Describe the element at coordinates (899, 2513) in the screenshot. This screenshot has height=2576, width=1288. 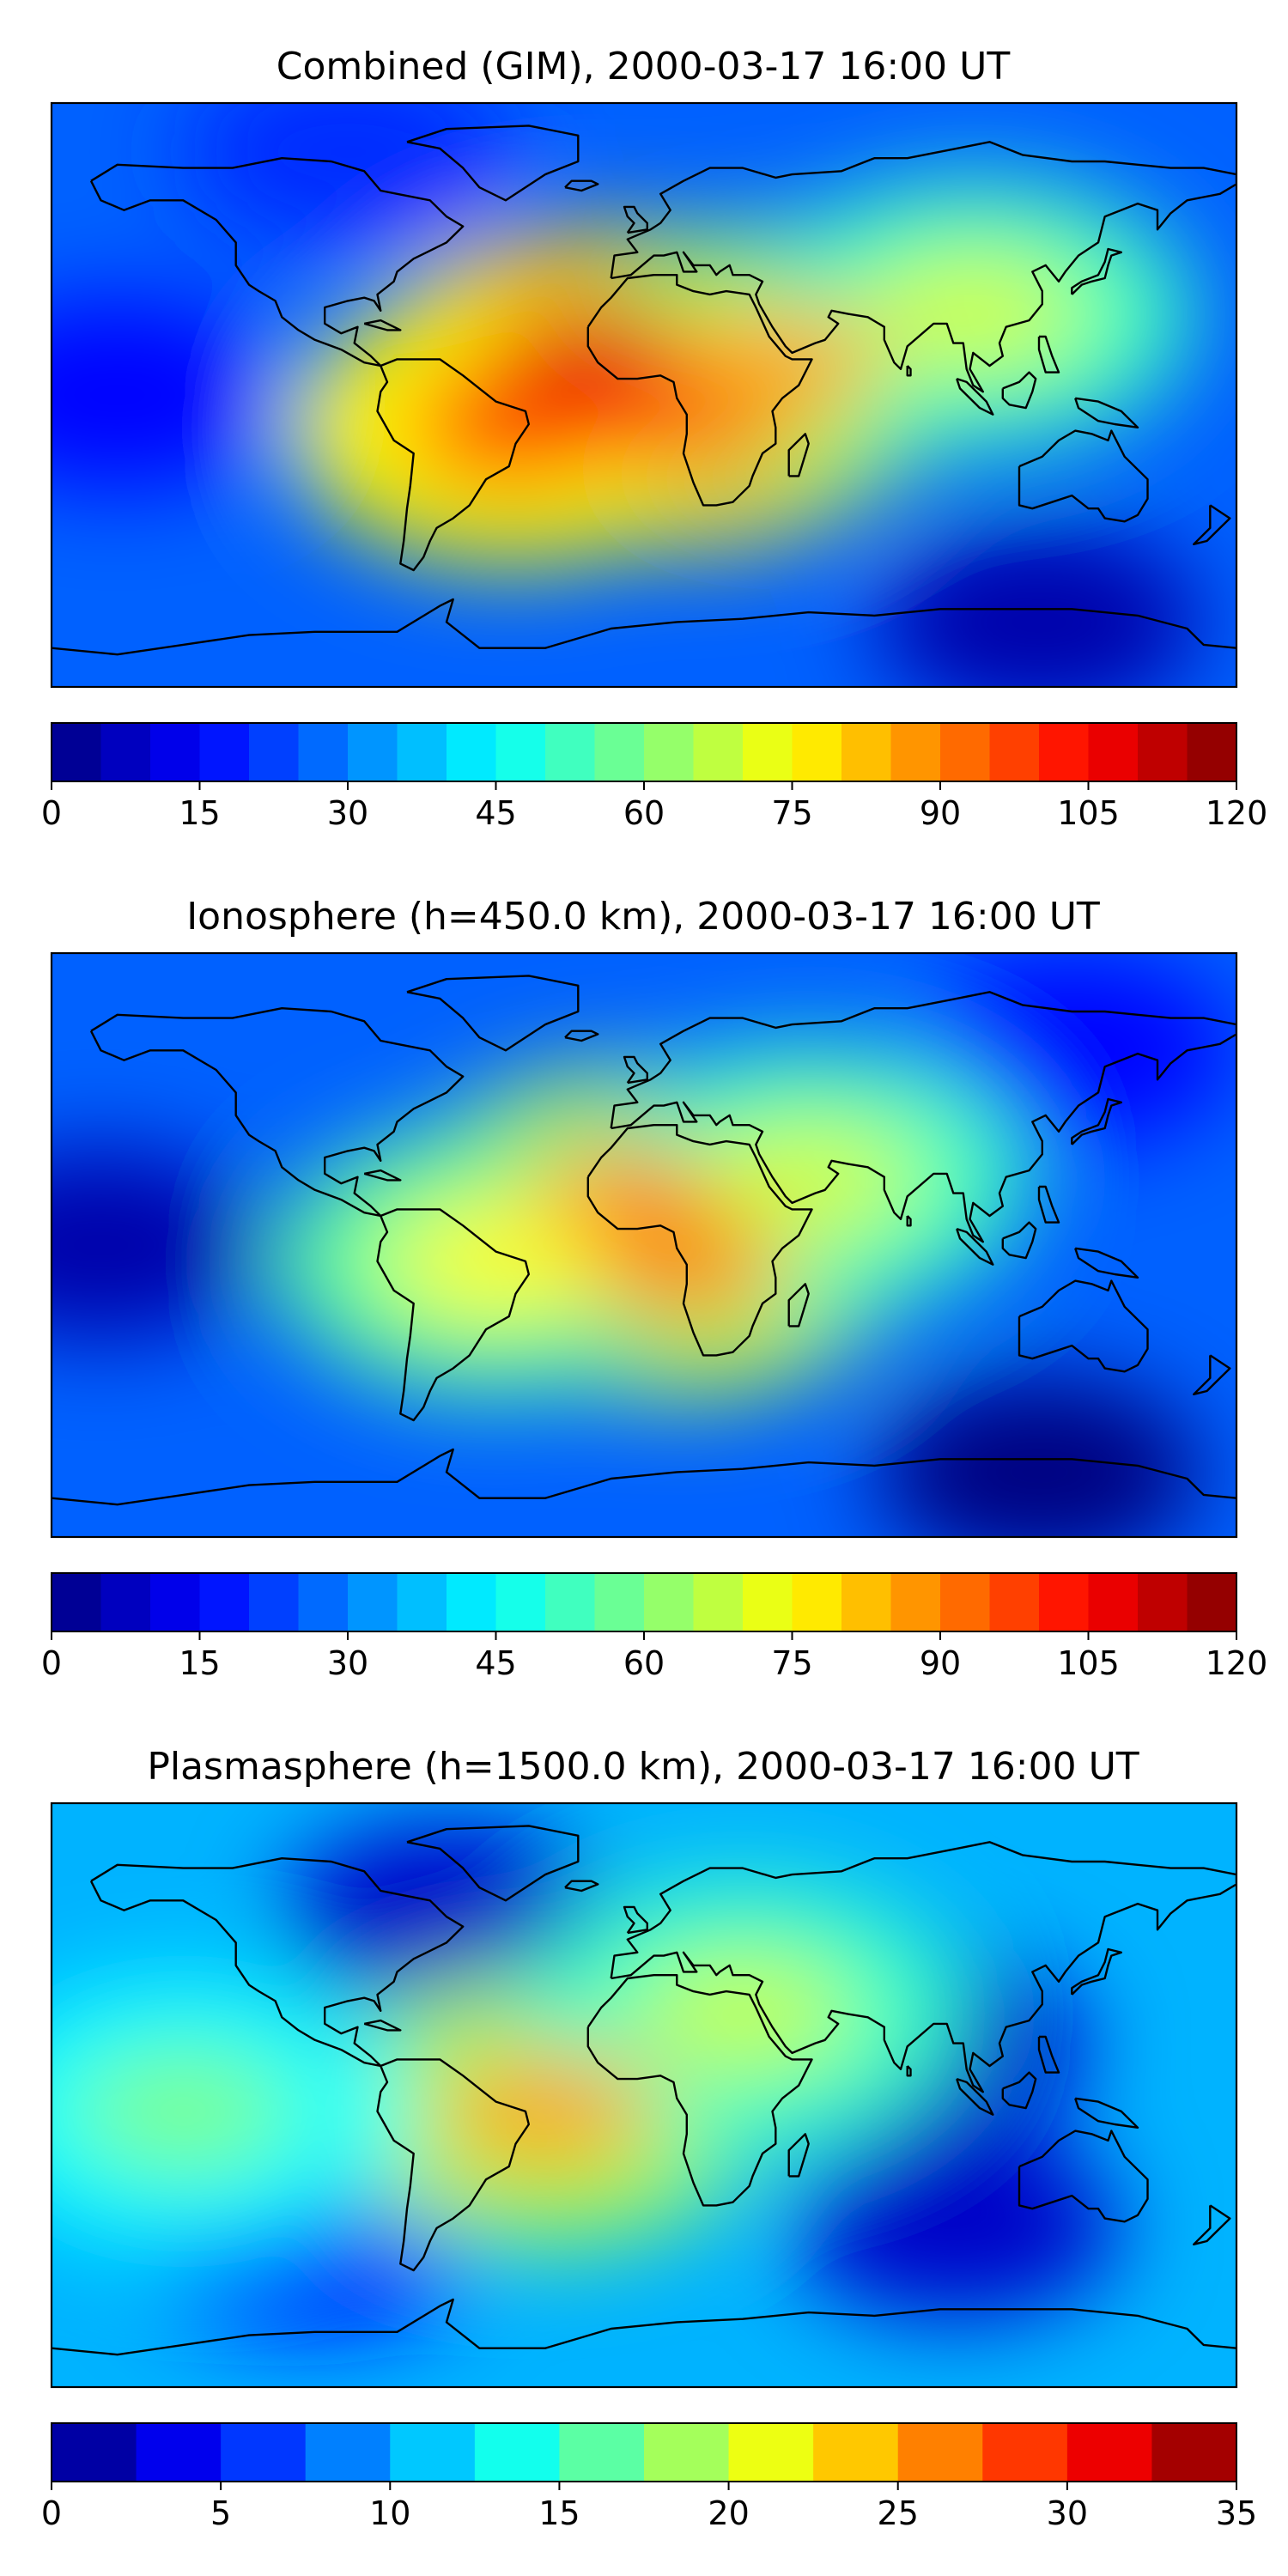
I see `colorbar-tick-label: 25` at that location.